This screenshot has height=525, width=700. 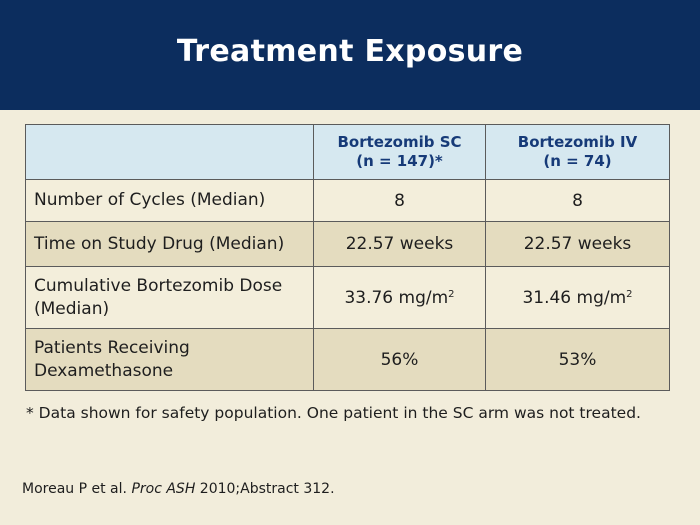 I want to click on table-row: Patients Receiving Dexamethasone 56% 53%, so click(x=347, y=359).